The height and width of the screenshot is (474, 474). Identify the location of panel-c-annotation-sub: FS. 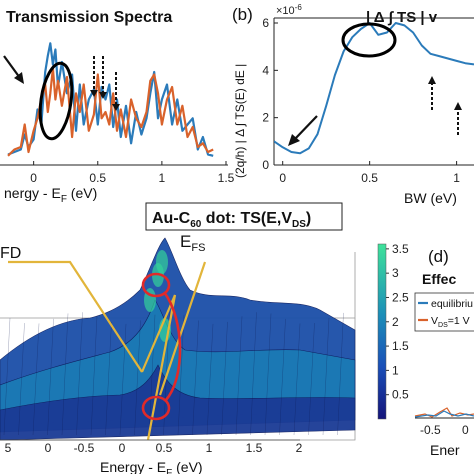
(198, 248).